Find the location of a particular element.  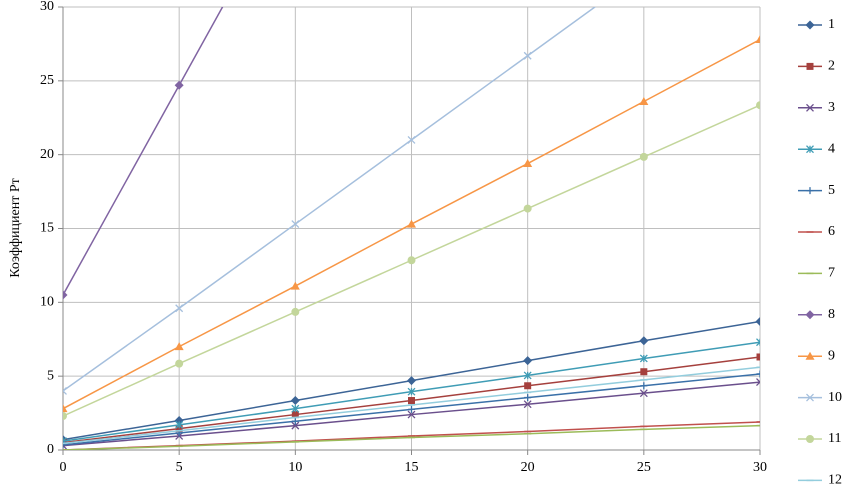

y-tick-label: 20 is located at coordinates (47, 154).